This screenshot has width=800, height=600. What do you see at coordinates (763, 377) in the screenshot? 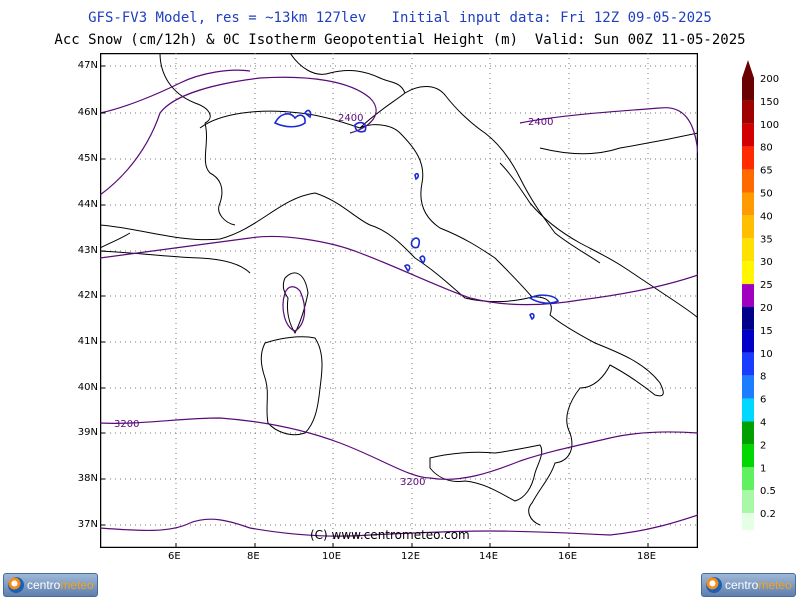
I see `colorbar-label: 8` at bounding box center [763, 377].